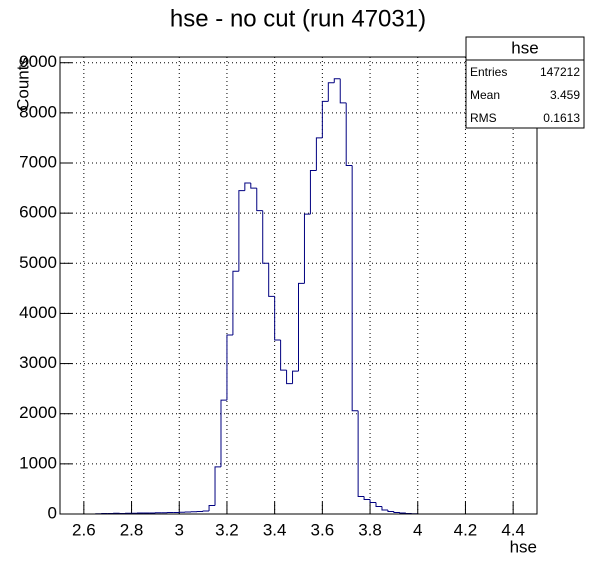  I want to click on stats-value: 3.459, so click(565, 95).